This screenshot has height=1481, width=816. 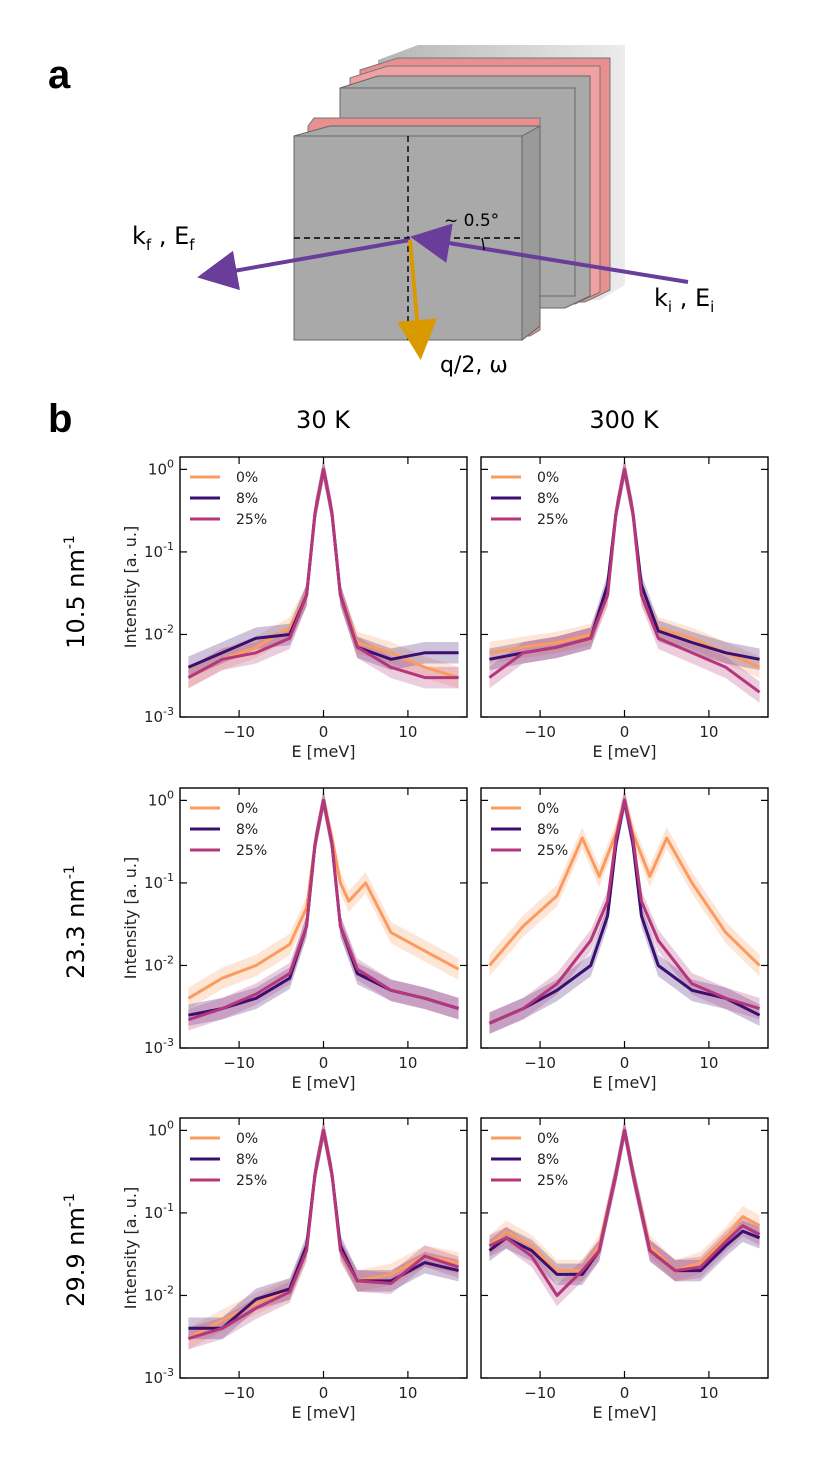 I want to click on ki-Ei-label: ki , Ei, so click(x=684, y=300).